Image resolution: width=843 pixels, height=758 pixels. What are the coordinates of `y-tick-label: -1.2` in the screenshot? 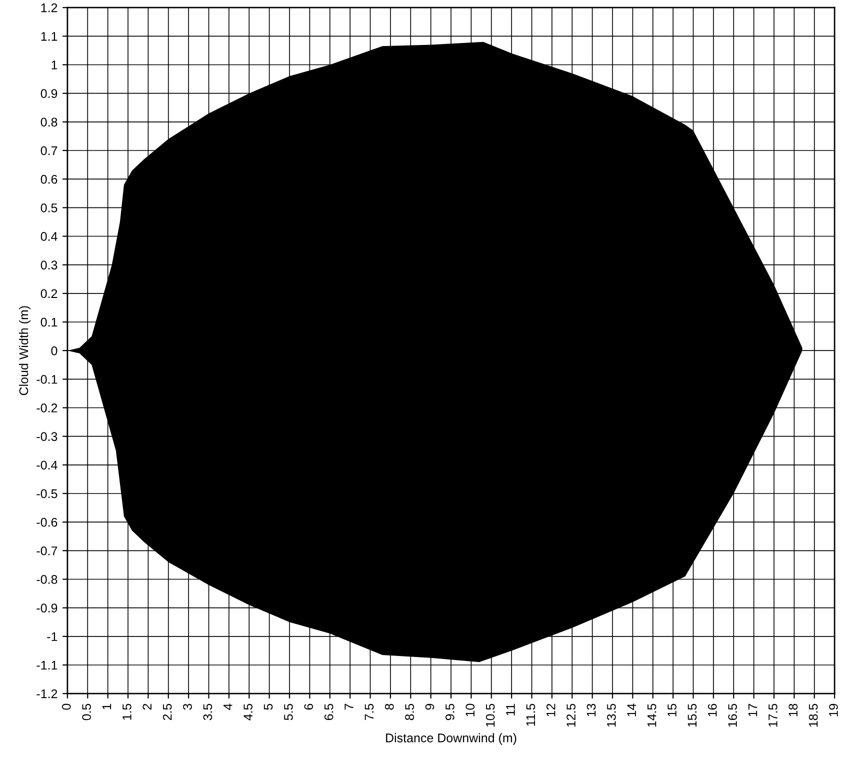 It's located at (47, 693).